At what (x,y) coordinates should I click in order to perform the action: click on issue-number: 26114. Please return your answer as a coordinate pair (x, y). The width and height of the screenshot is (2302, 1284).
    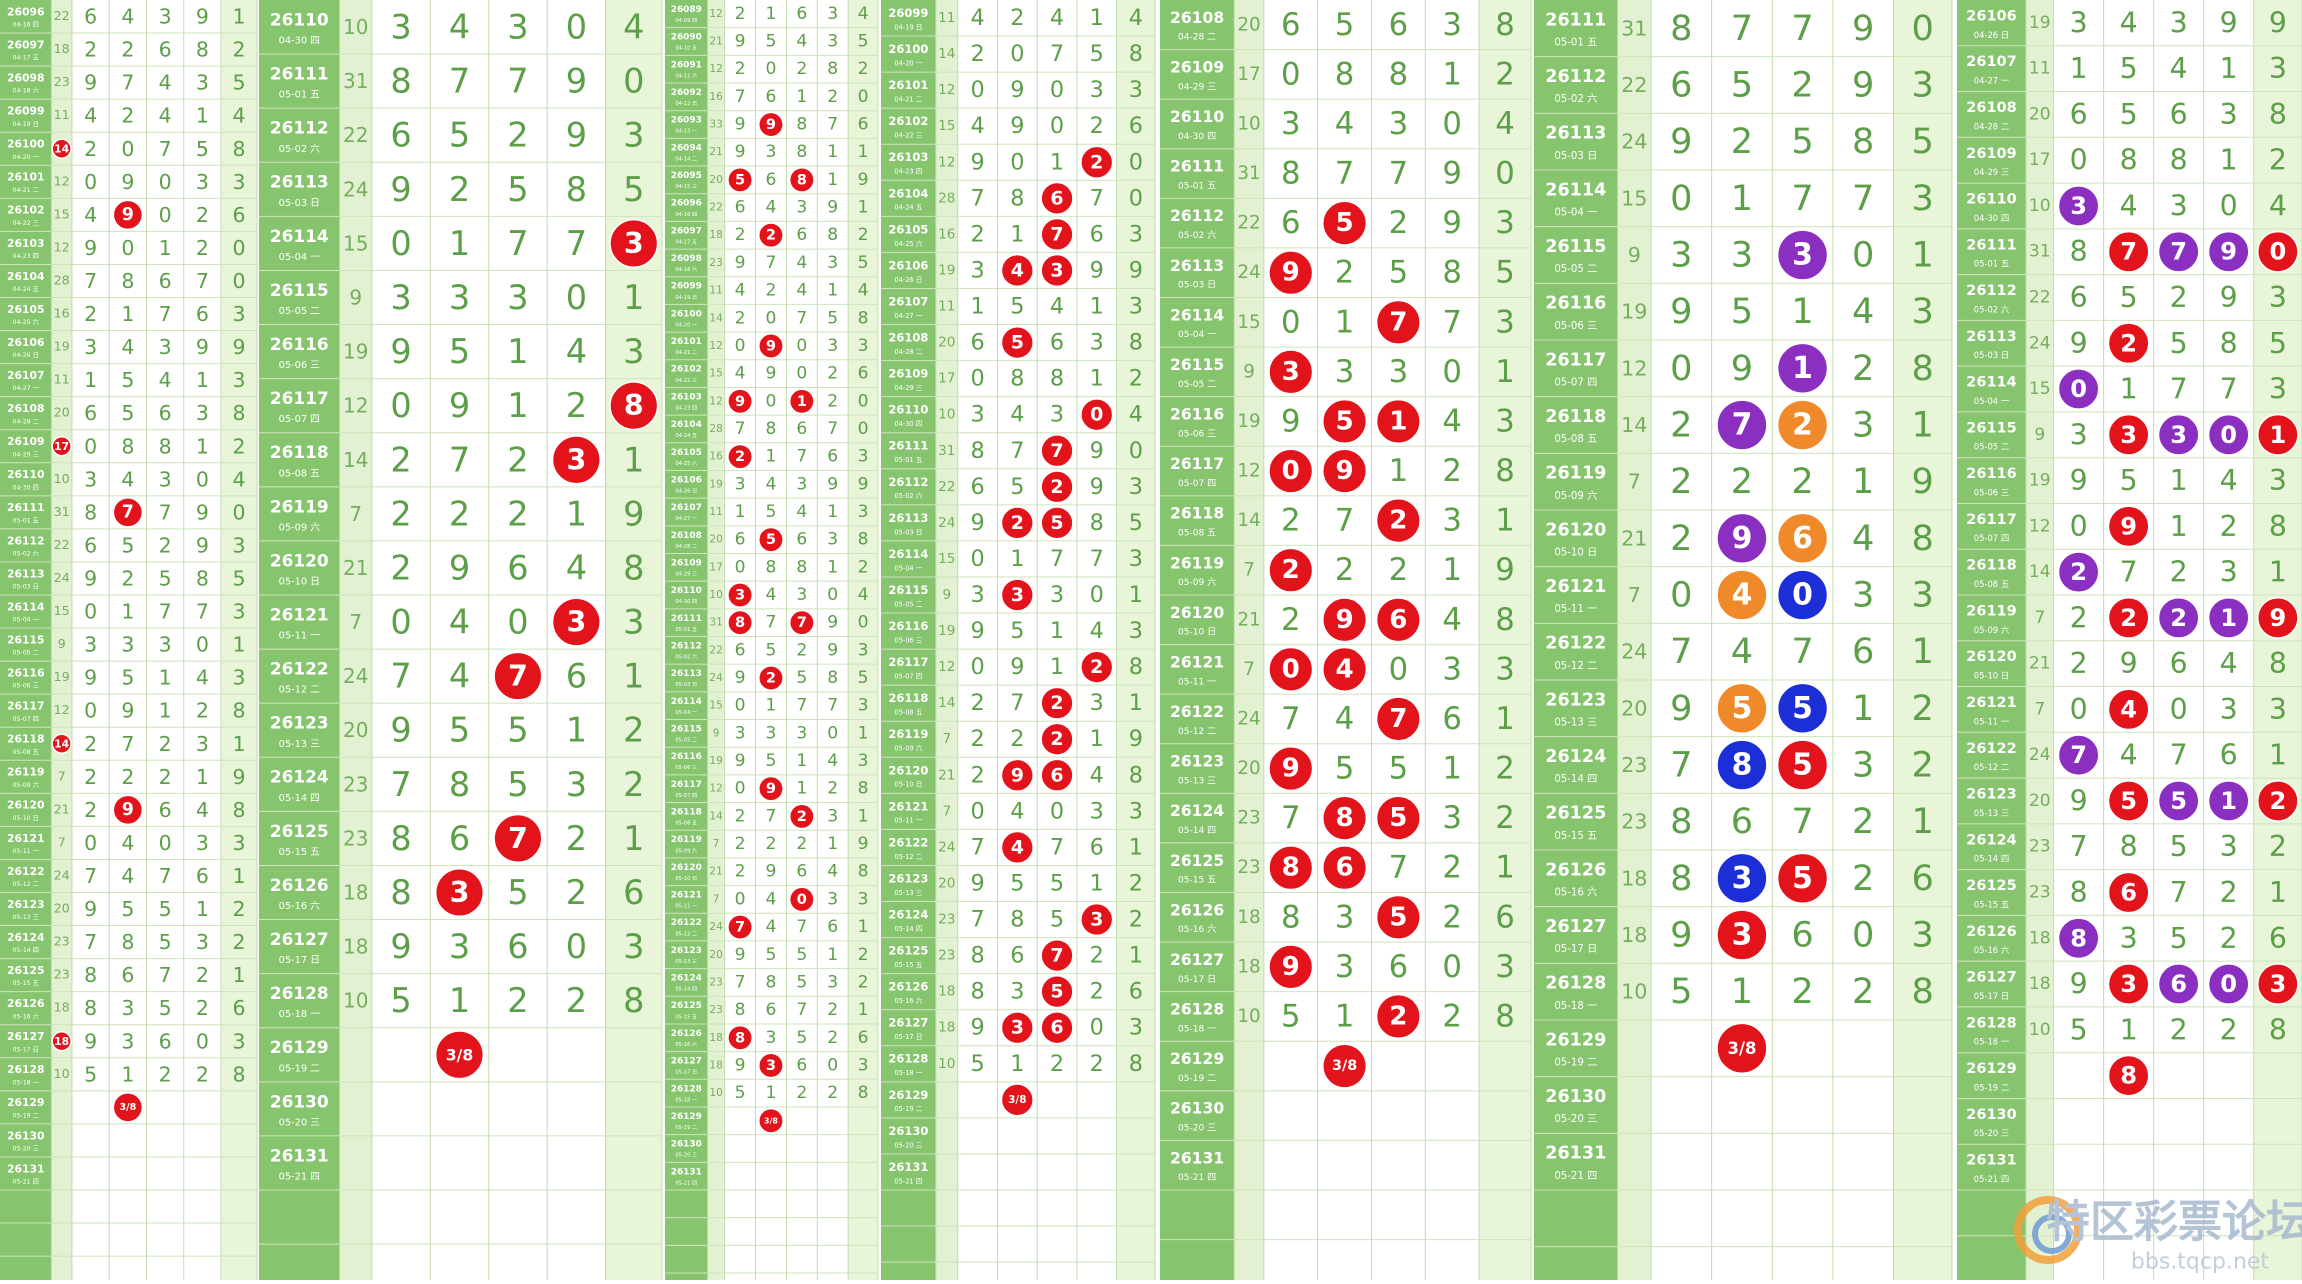
    Looking at the image, I should click on (1991, 383).